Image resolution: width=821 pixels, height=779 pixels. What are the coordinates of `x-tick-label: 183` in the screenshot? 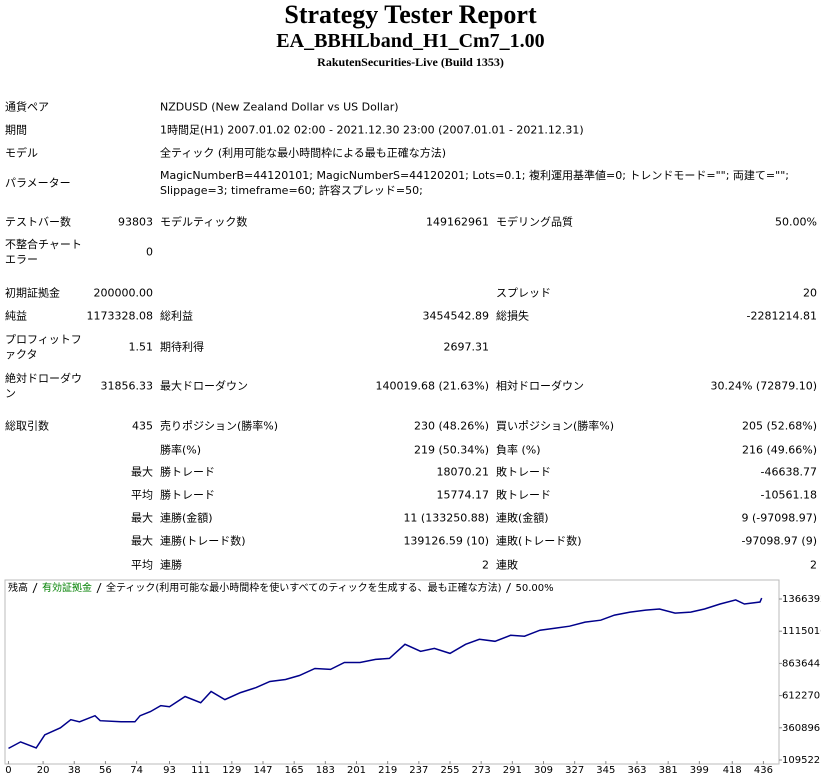 It's located at (325, 770).